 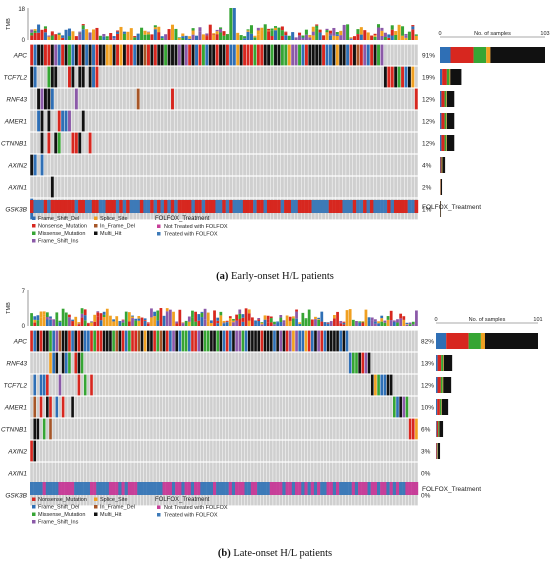 What do you see at coordinates (58, 219) in the screenshot?
I see `legend-item-0-0: Frame_Shift_Del` at bounding box center [58, 219].